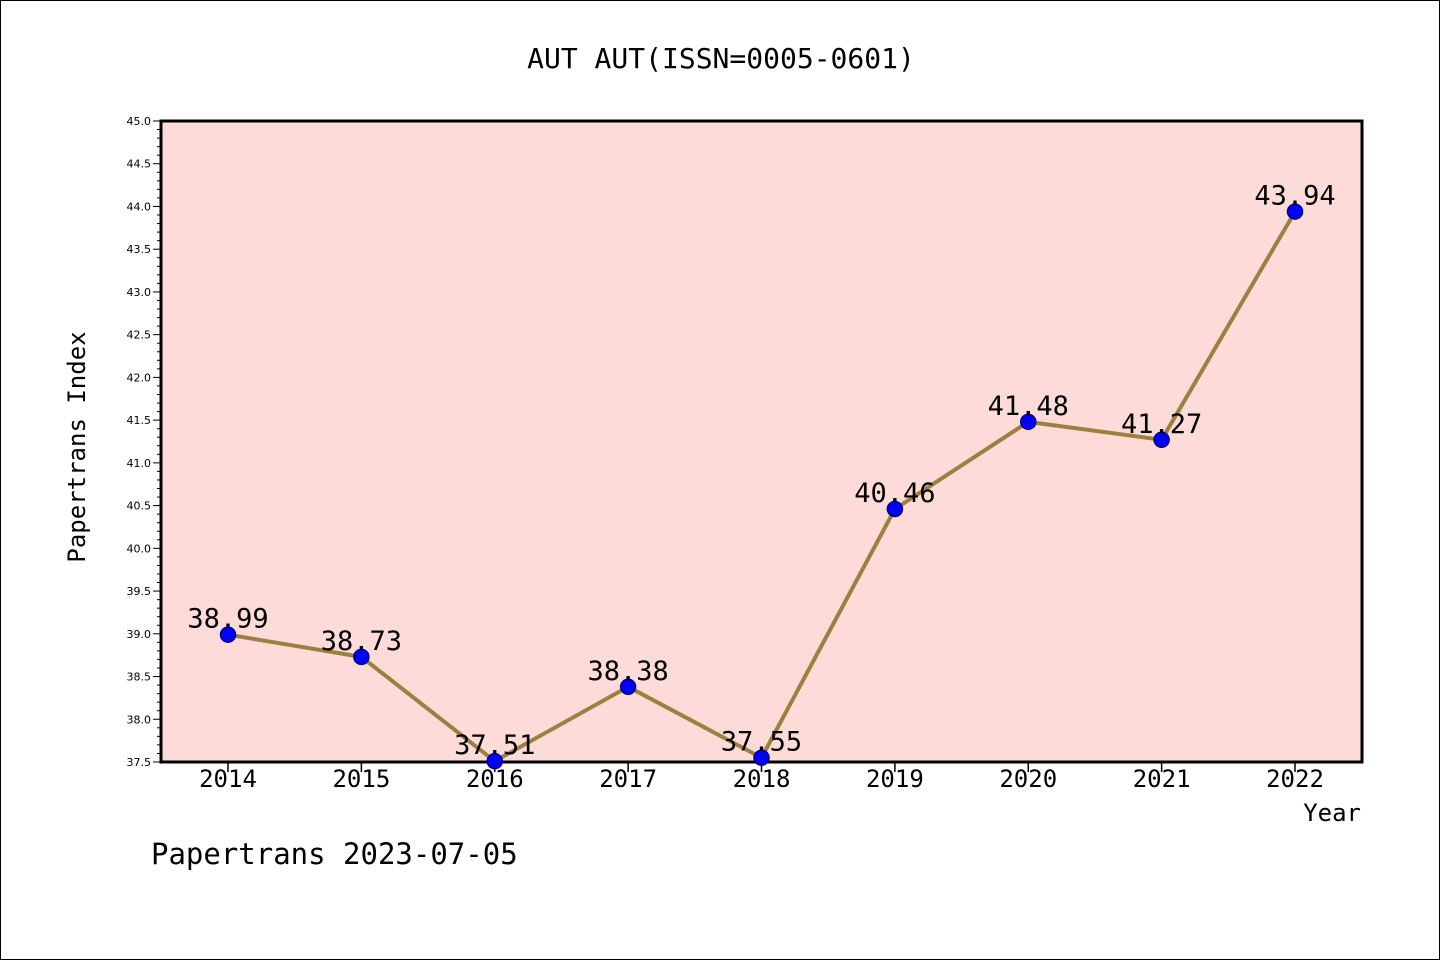  Describe the element at coordinates (721, 58) in the screenshot. I see `chart-title: AUT AUT(ISSN=0005-0601)` at that location.